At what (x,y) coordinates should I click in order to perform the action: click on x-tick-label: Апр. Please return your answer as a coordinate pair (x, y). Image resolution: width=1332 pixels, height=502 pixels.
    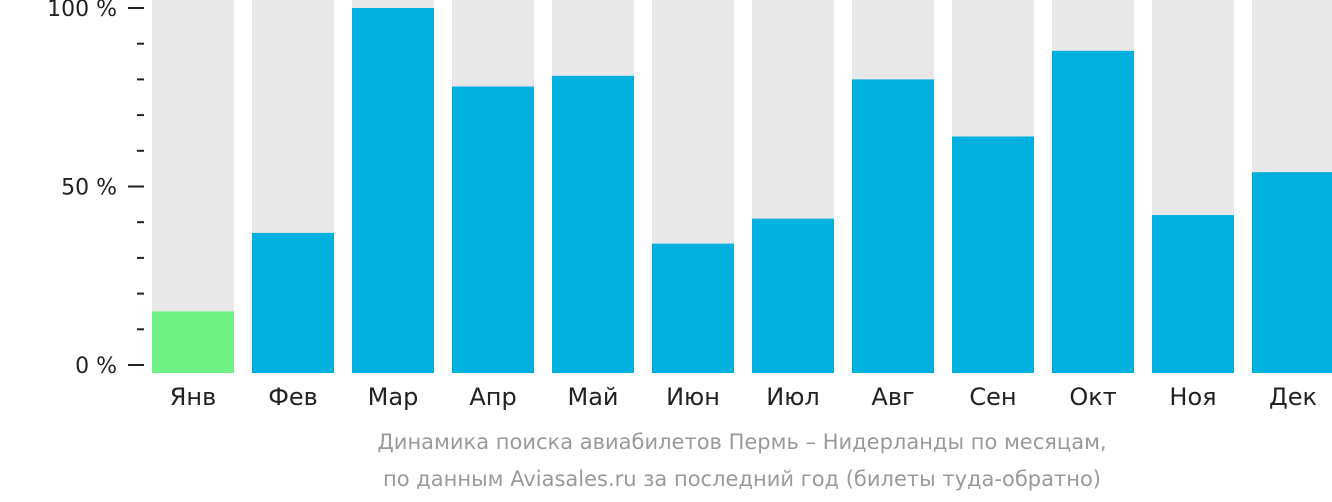
    Looking at the image, I should click on (492, 397).